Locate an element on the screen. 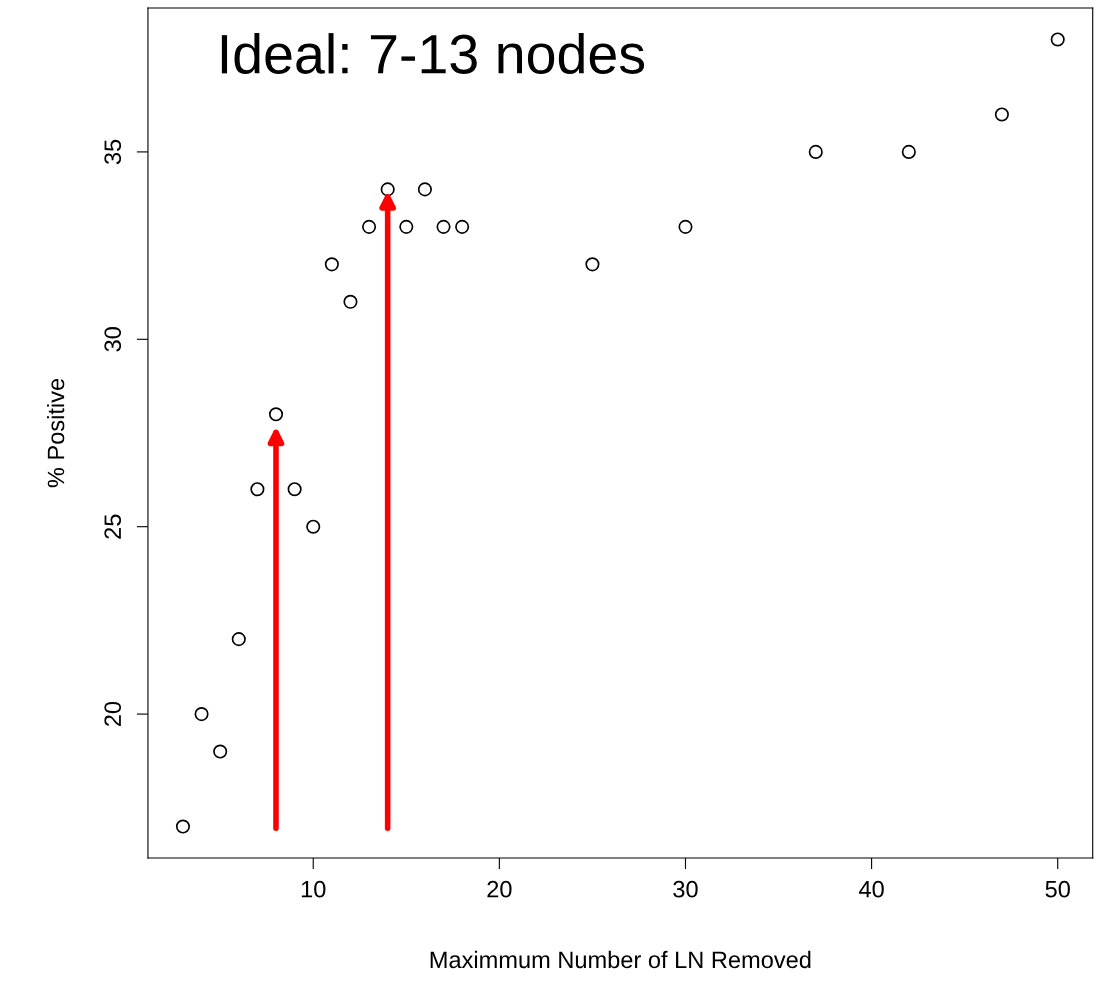 The image size is (1096, 1000). x-axis-title: Maximmum Number of LN Removed is located at coordinates (620, 959).